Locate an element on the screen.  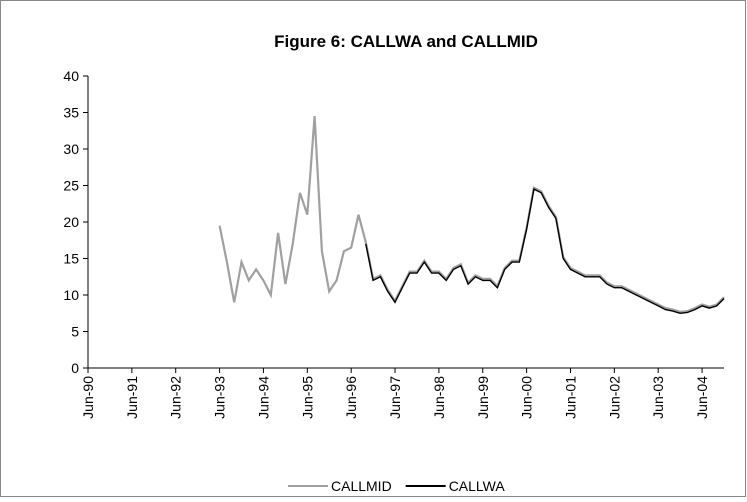
x-tick-label: Jun-96 is located at coordinates (351, 397).